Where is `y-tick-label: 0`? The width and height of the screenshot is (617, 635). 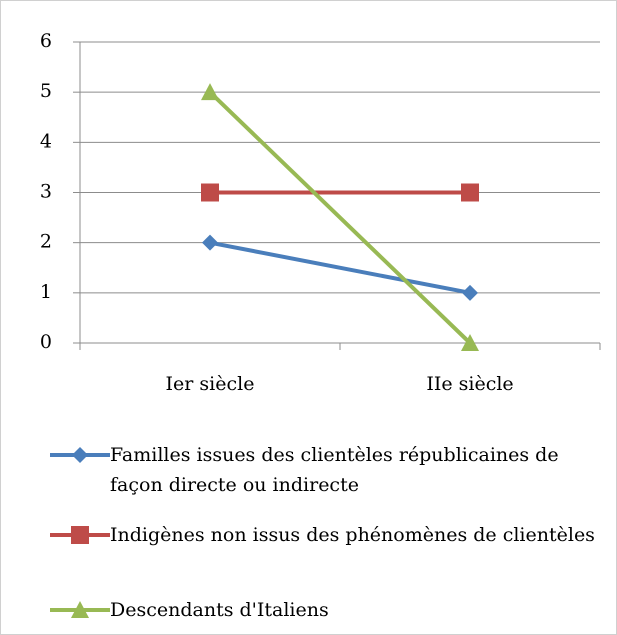
y-tick-label: 0 is located at coordinates (46, 342).